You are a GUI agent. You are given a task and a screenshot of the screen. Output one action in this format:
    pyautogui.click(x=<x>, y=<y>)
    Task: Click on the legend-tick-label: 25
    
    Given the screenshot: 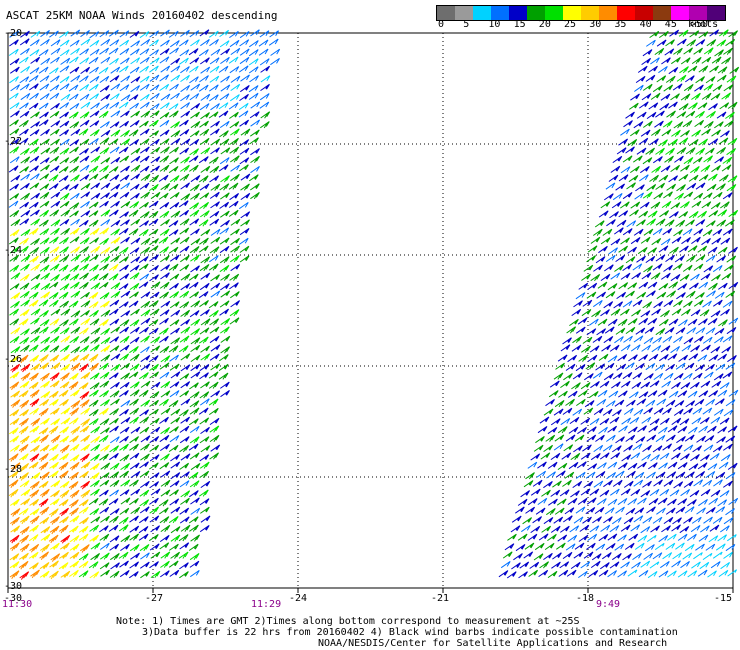 What is the action you would take?
    pyautogui.click(x=570, y=24)
    